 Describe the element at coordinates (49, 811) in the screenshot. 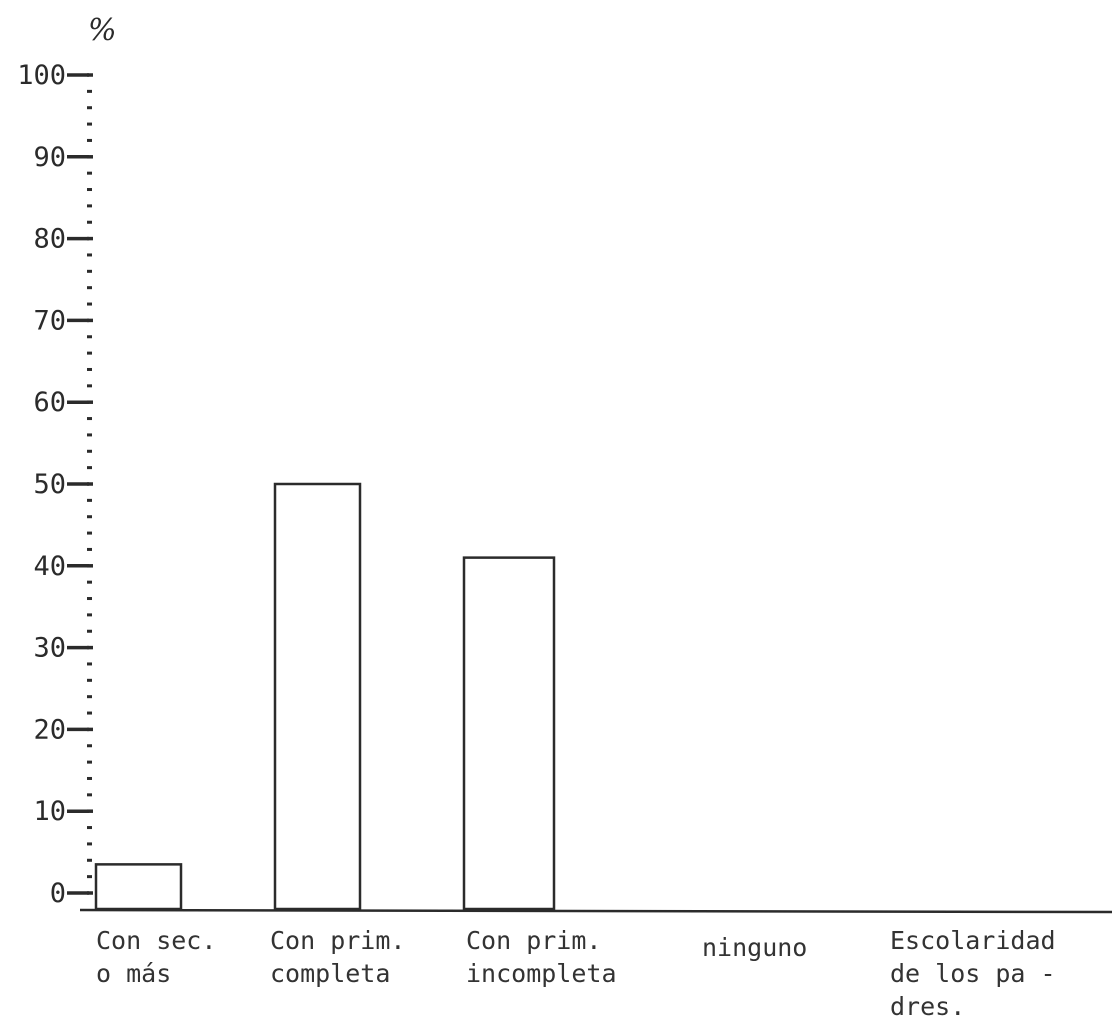

I see `y-tick-label: 10` at that location.